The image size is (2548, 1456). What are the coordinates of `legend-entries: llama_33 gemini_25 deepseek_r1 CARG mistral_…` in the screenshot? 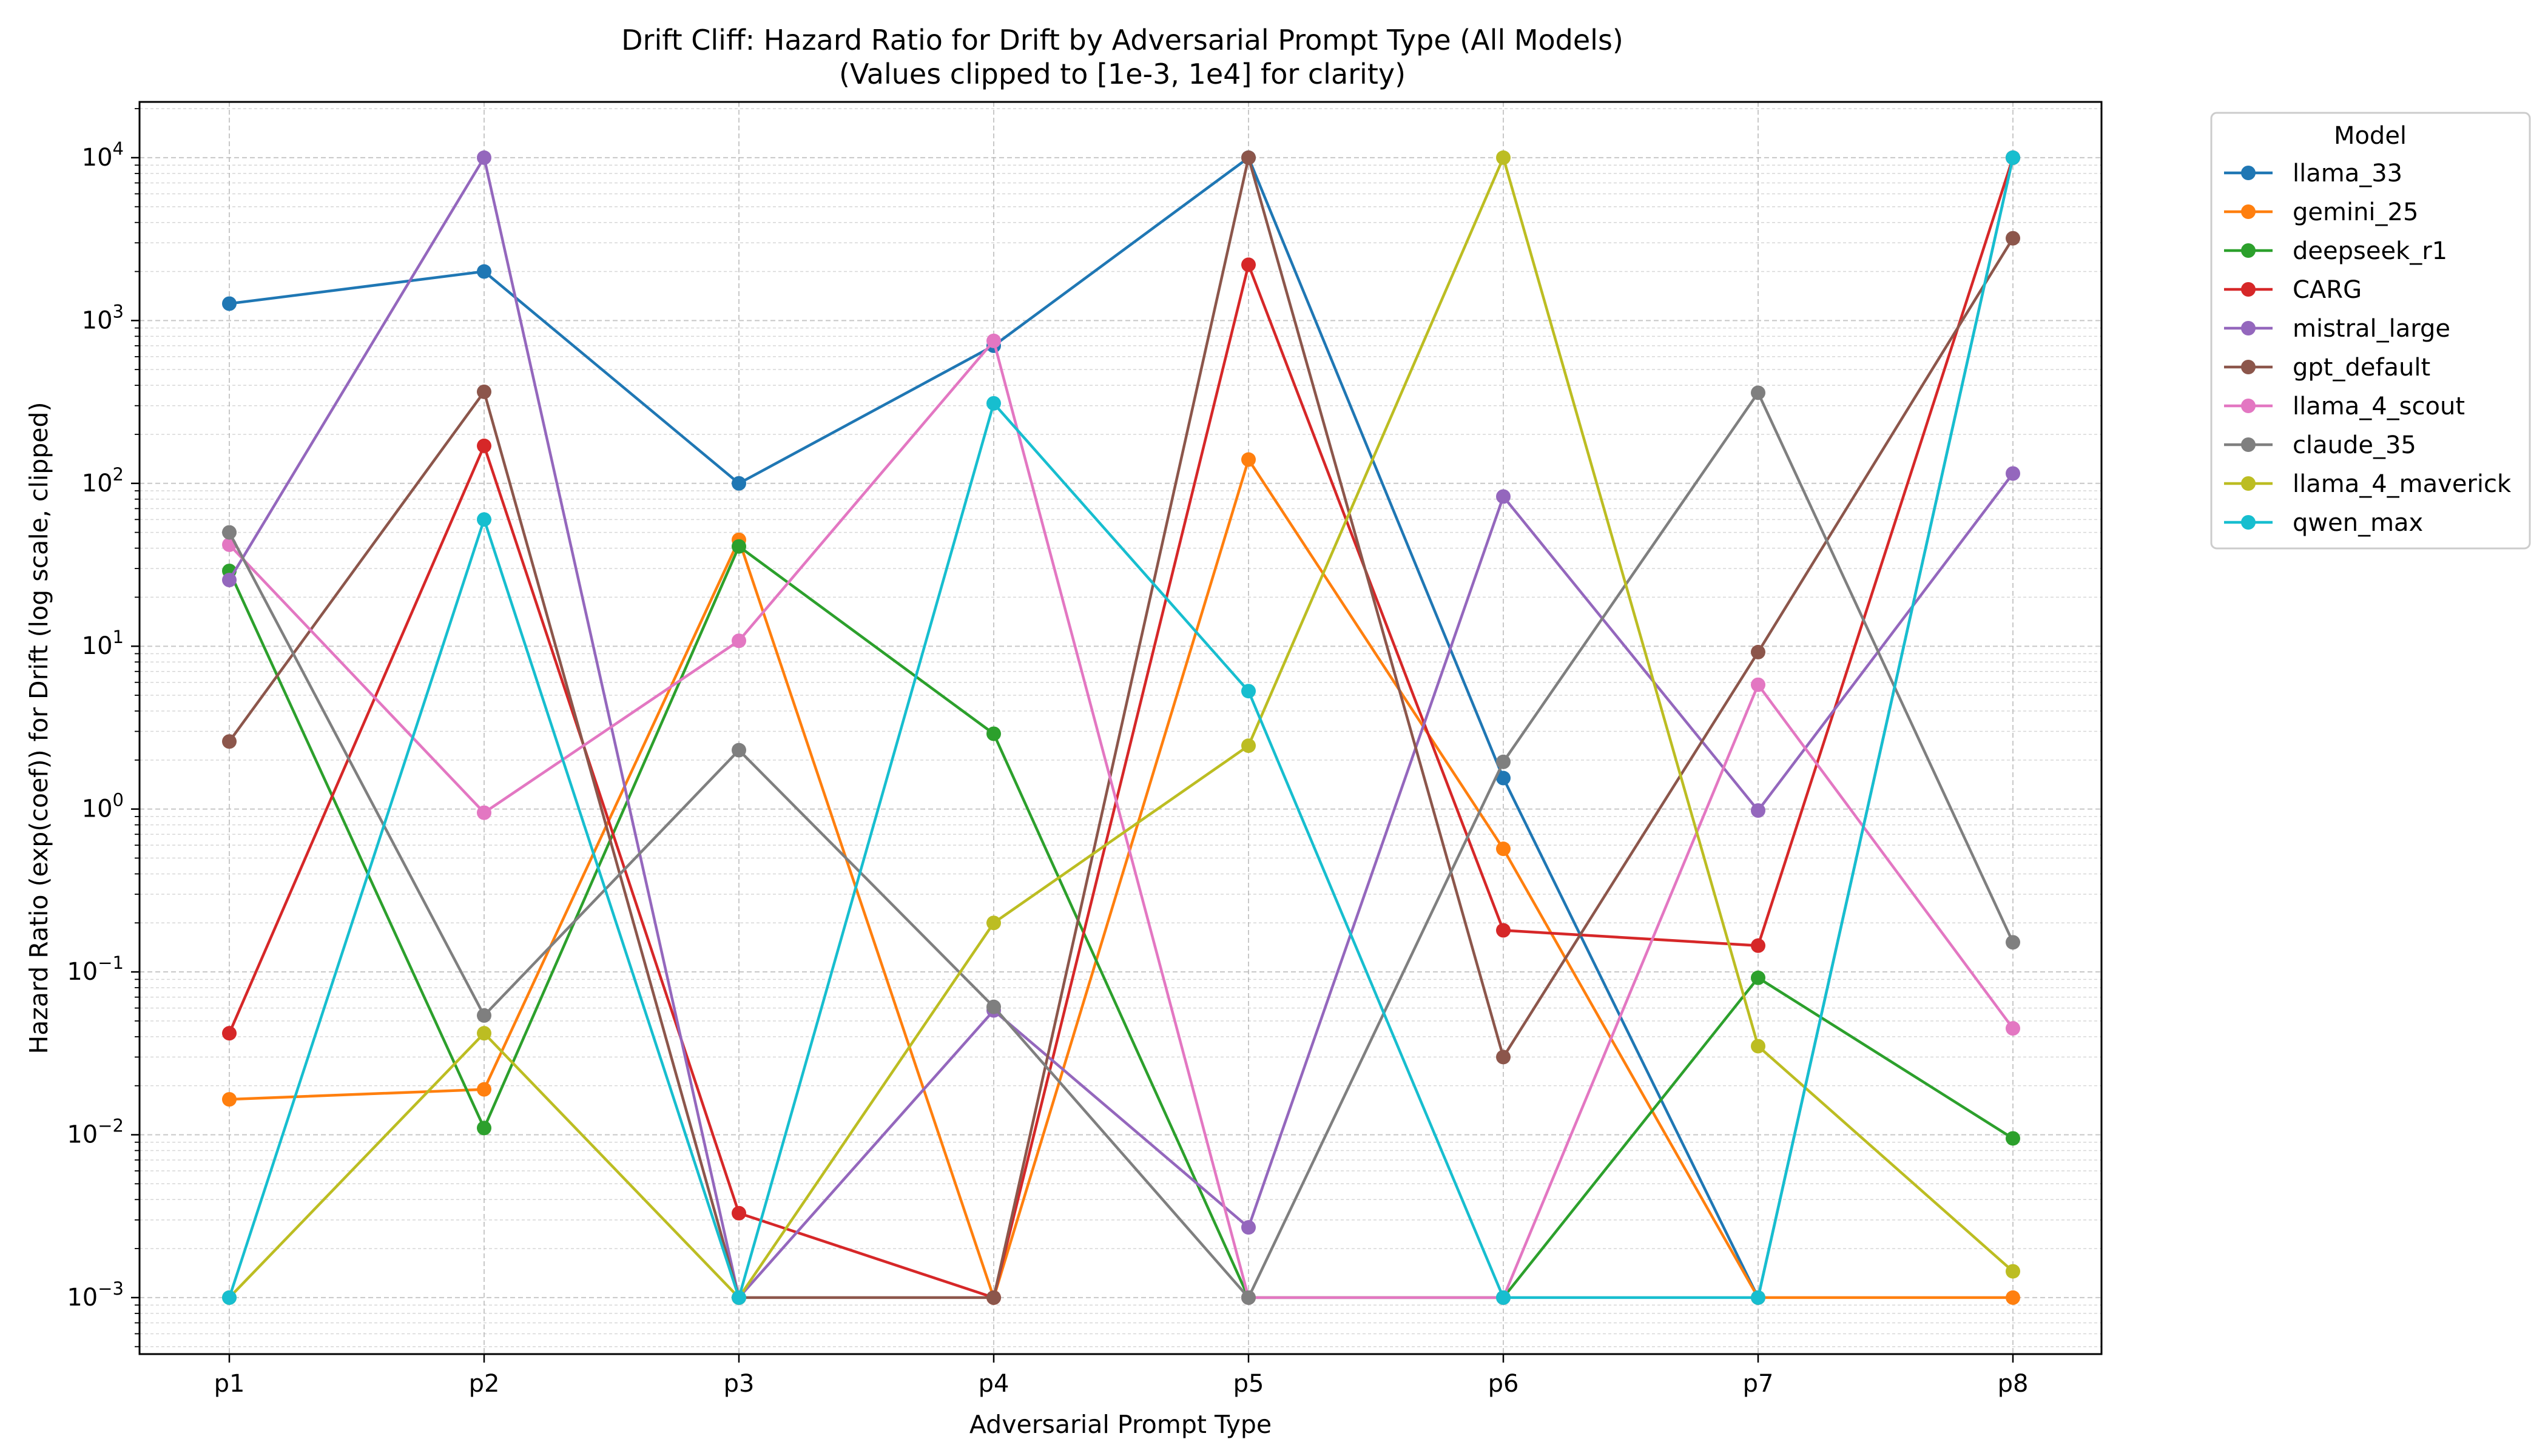 It's located at (2368, 348).